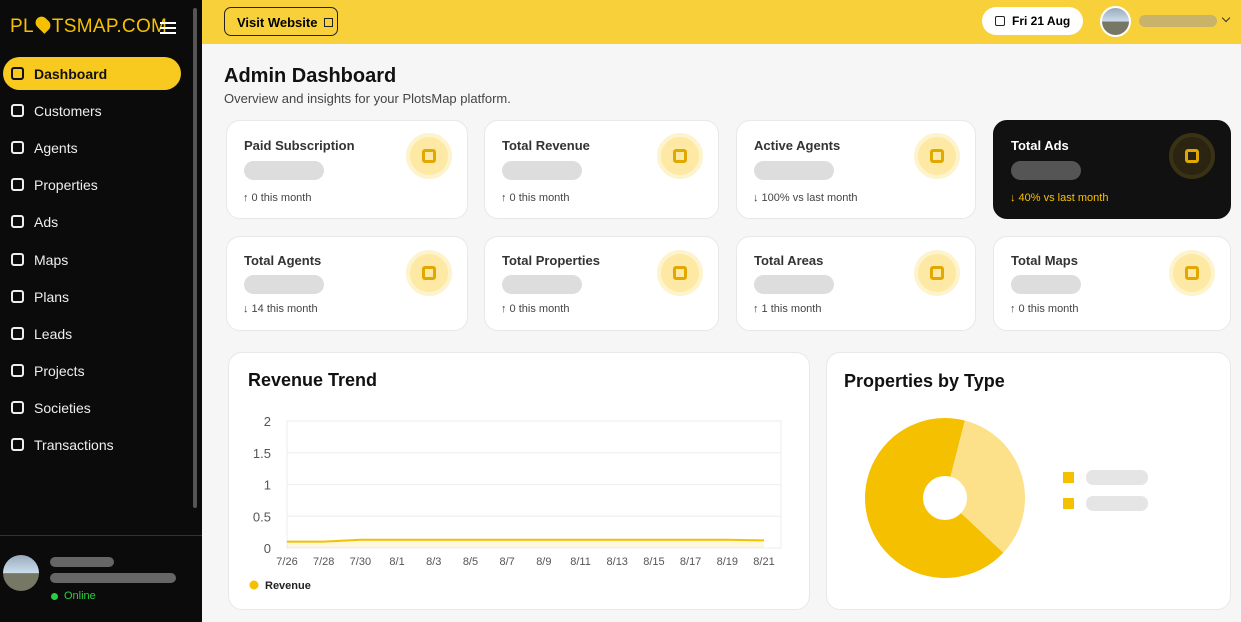 This screenshot has height=622, width=1241. Describe the element at coordinates (280, 309) in the screenshot. I see `stat-change: ↓ 14 this month` at that location.